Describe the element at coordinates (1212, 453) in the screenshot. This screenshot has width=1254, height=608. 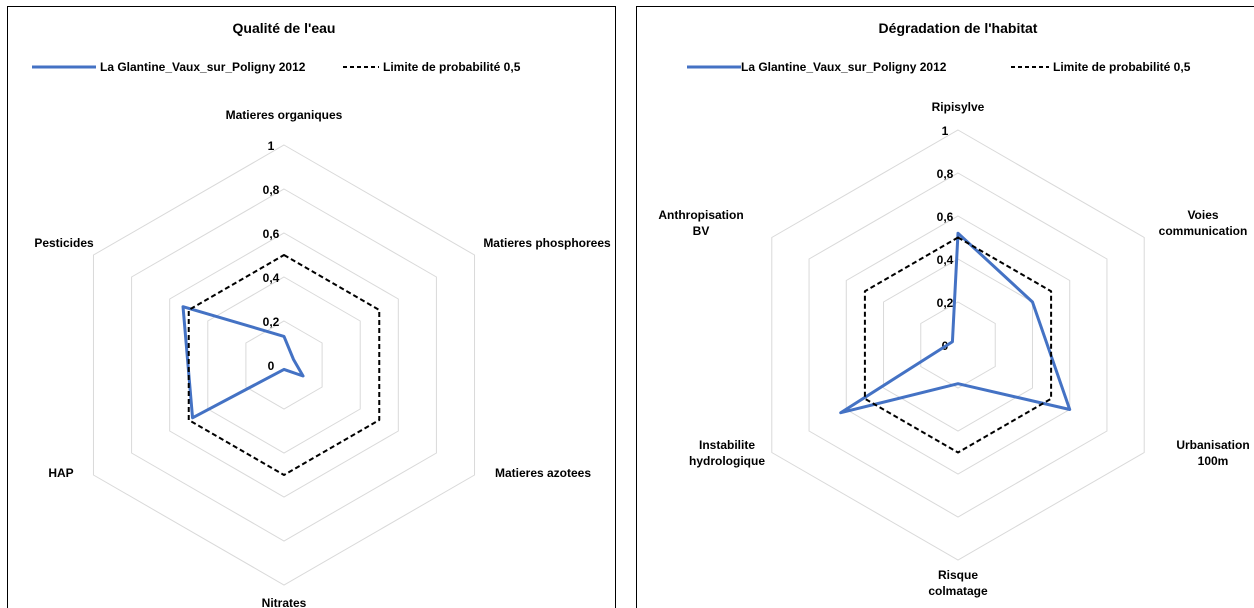
I see `axis-label-urbanisation-100m: Urbanisation 100m` at that location.